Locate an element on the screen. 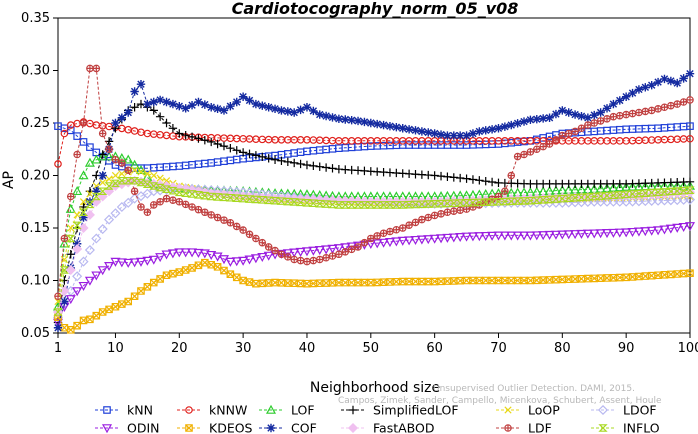 The image size is (698, 434). data-point-knn is located at coordinates (70, 130).